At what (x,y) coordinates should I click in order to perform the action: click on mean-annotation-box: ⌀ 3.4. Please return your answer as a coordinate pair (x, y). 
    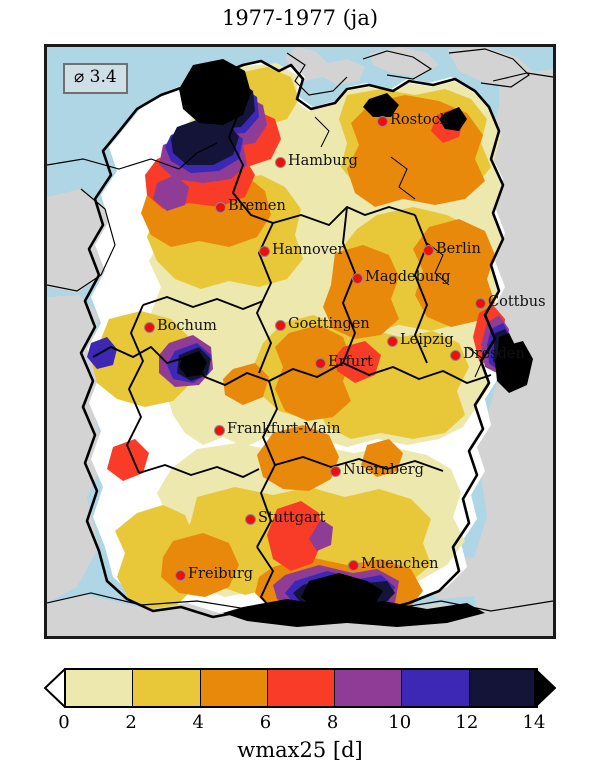
    Looking at the image, I should click on (95, 78).